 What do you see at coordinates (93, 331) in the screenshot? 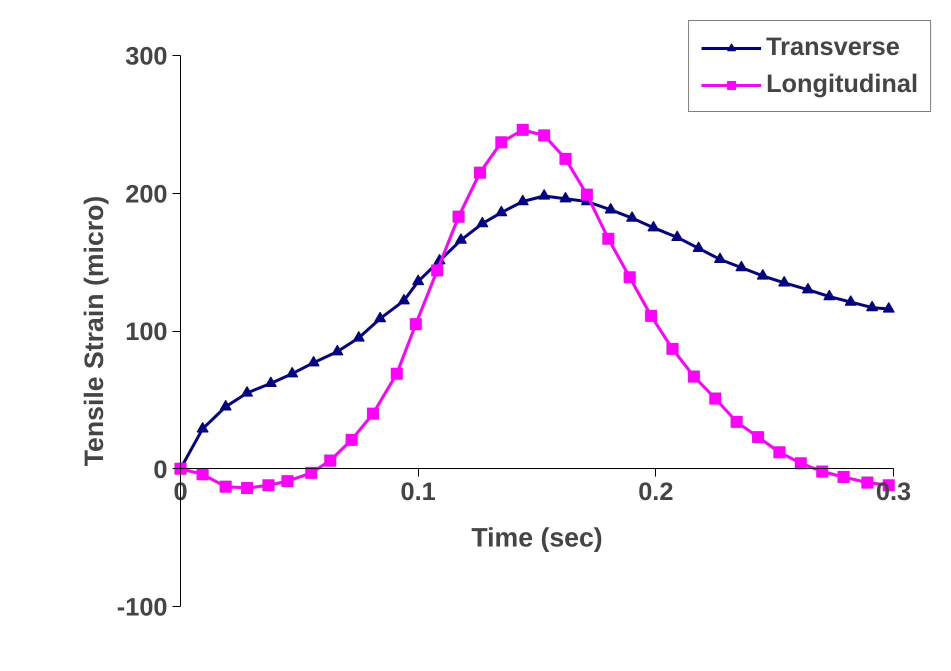
I see `y-axis-title: Tensile Strain (micro)` at bounding box center [93, 331].